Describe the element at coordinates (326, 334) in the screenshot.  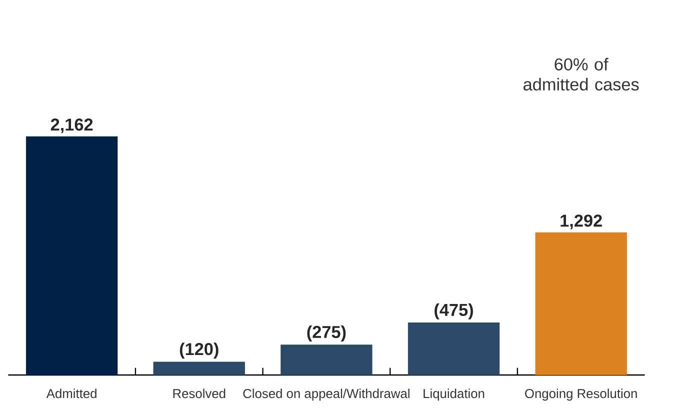
I see `data-label: (275)` at that location.